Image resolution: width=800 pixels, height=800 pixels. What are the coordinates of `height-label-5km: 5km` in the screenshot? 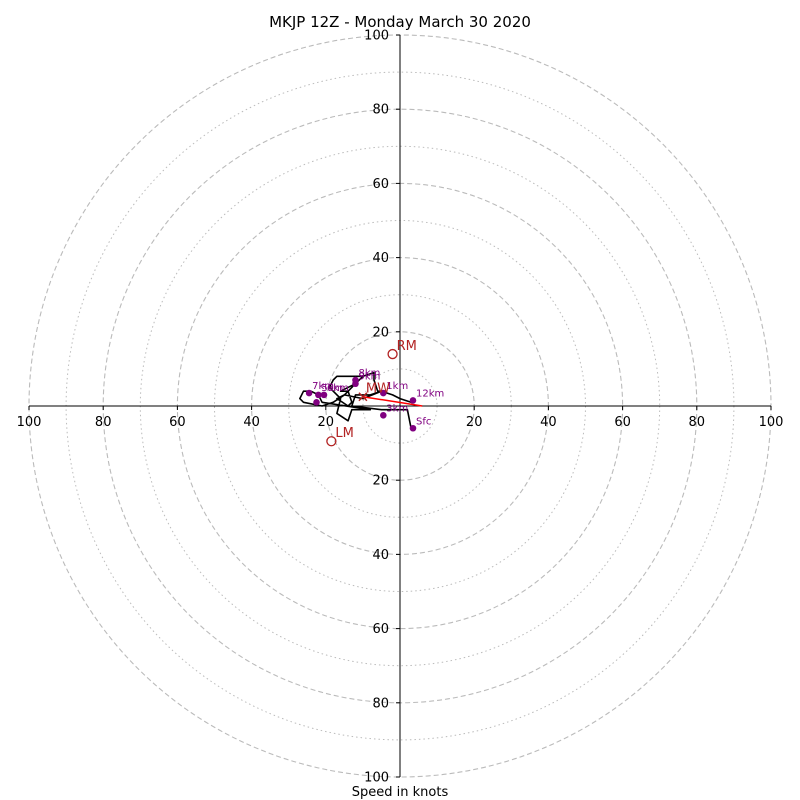 It's located at (332, 388).